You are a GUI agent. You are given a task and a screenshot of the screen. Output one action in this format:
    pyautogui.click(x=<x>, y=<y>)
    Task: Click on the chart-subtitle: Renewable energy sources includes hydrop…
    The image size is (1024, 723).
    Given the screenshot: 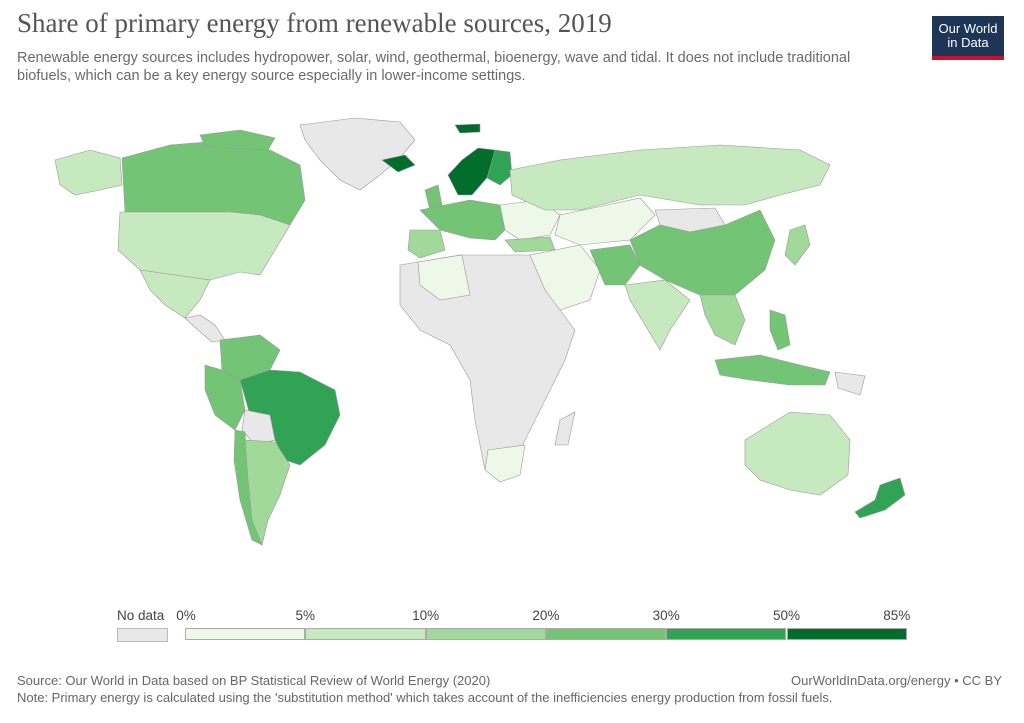 What is the action you would take?
    pyautogui.click(x=434, y=67)
    